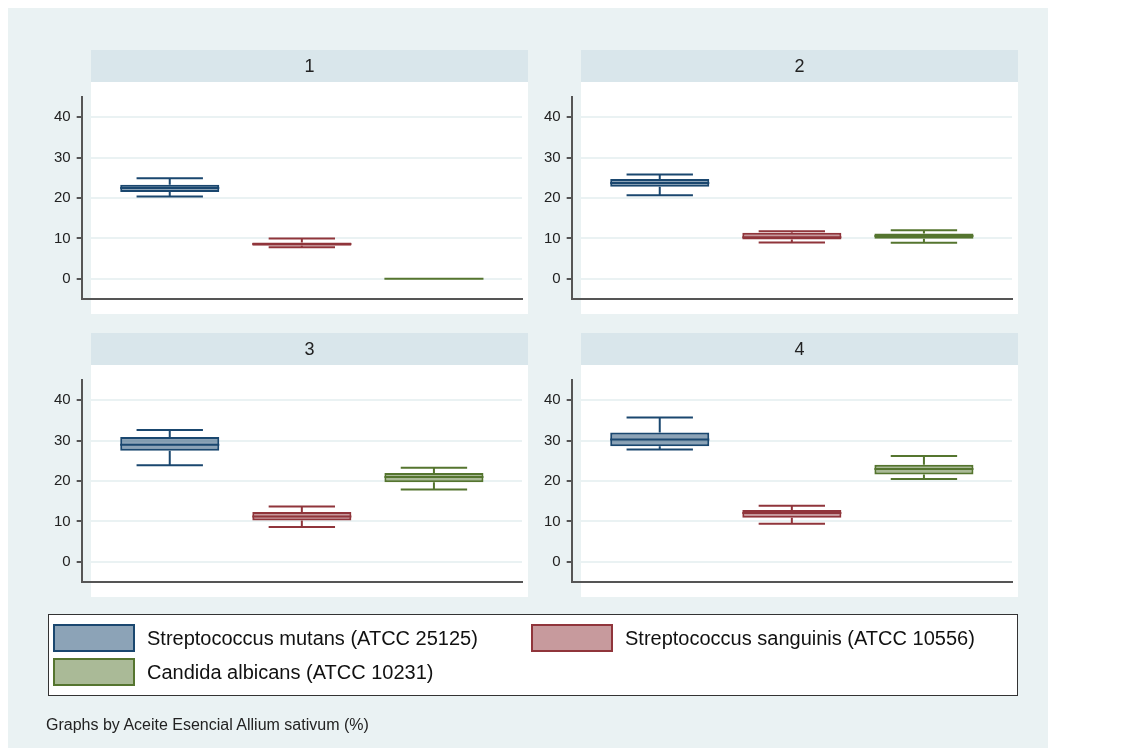 The height and width of the screenshot is (756, 1128). What do you see at coordinates (800, 638) in the screenshot?
I see `legend-label: Streptococcus sanguinis (ATCC 10556)` at bounding box center [800, 638].